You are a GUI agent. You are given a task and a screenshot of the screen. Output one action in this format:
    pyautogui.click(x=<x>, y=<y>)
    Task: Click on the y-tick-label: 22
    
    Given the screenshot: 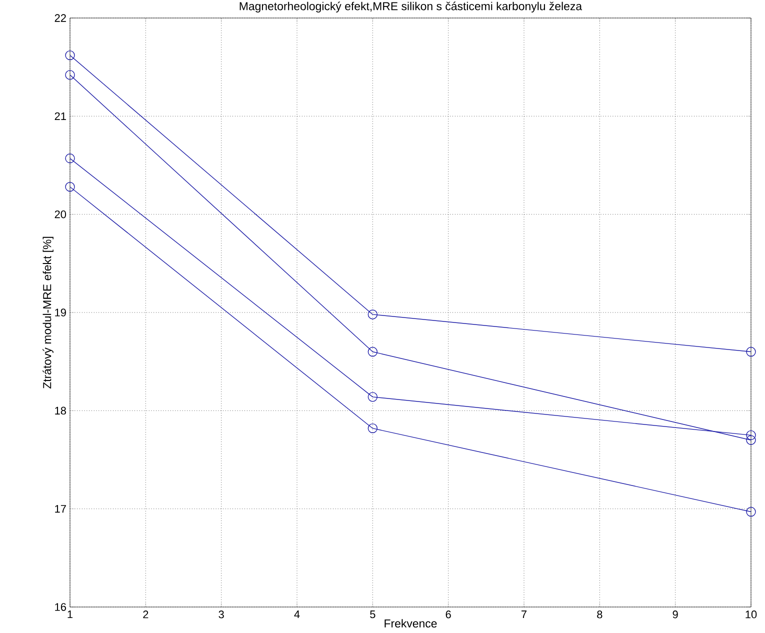 What is the action you would take?
    pyautogui.click(x=60, y=18)
    